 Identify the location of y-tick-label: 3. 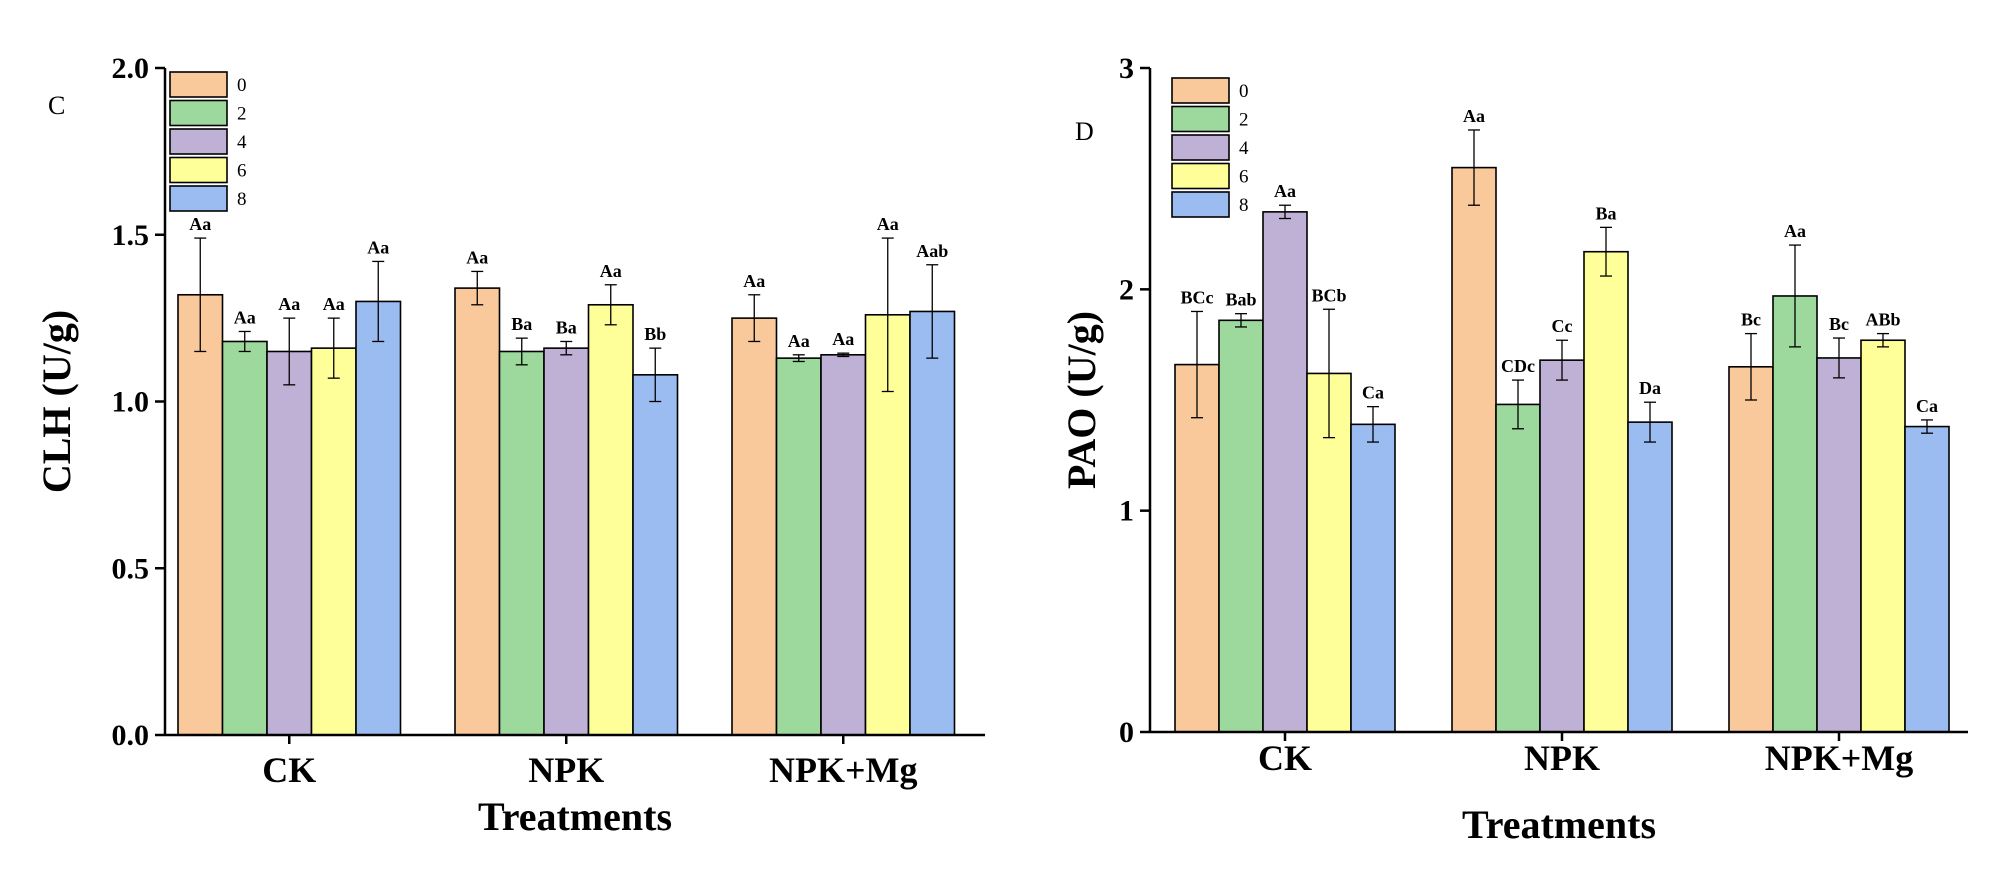
(1126, 68).